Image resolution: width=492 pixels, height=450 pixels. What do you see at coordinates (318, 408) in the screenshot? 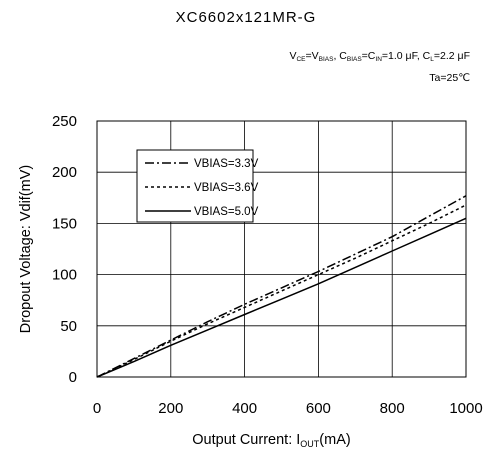
I see `x-tick-label: 600` at bounding box center [318, 408].